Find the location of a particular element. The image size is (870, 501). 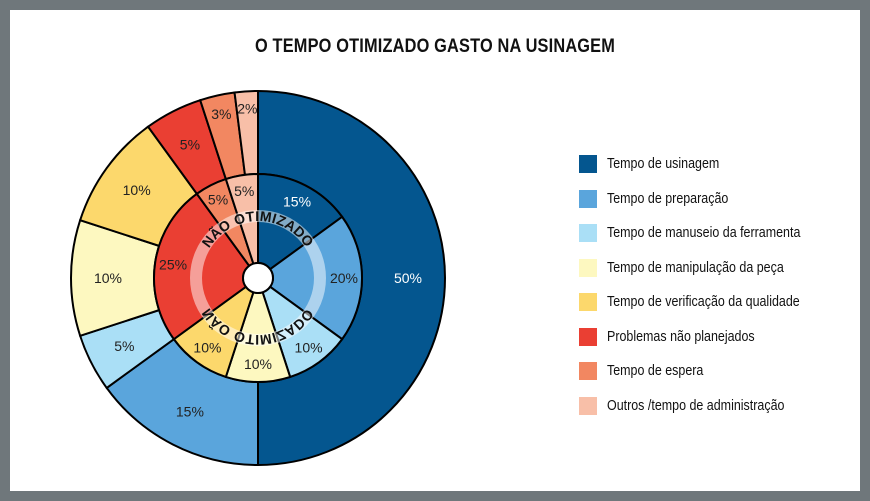

inner-label-6: 5% is located at coordinates (218, 200).